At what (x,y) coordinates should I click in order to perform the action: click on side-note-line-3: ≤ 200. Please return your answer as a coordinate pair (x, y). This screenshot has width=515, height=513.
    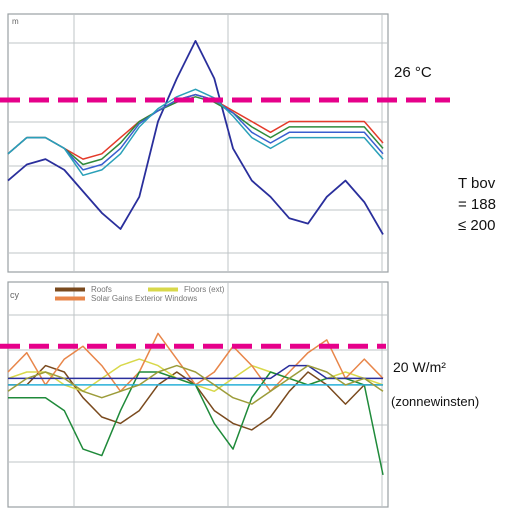
    Looking at the image, I should click on (477, 225).